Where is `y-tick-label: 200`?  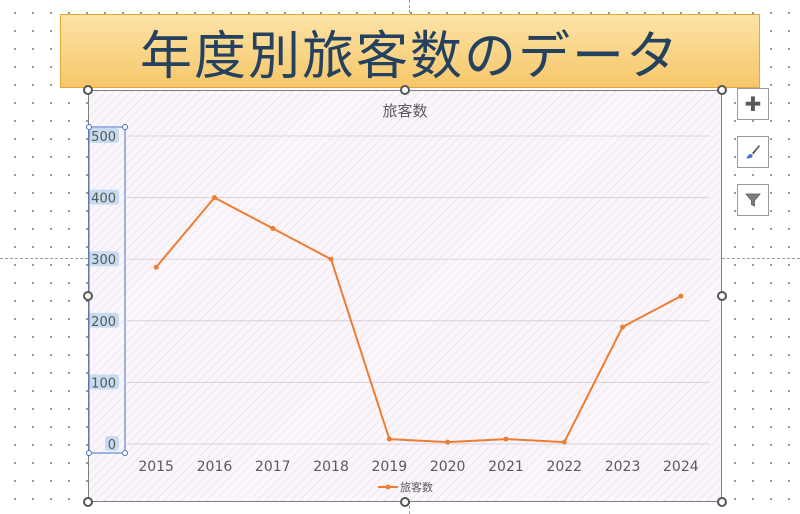 y-tick-label: 200 is located at coordinates (103, 322).